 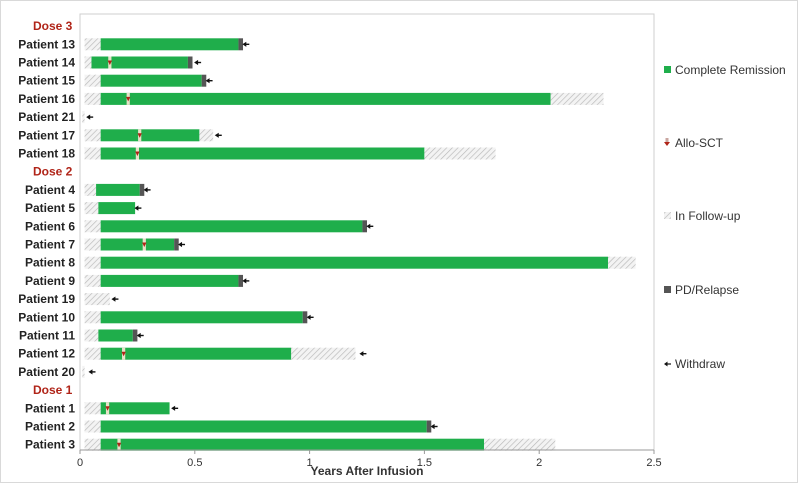 I want to click on patient-label: Patient 2, so click(x=50, y=427).